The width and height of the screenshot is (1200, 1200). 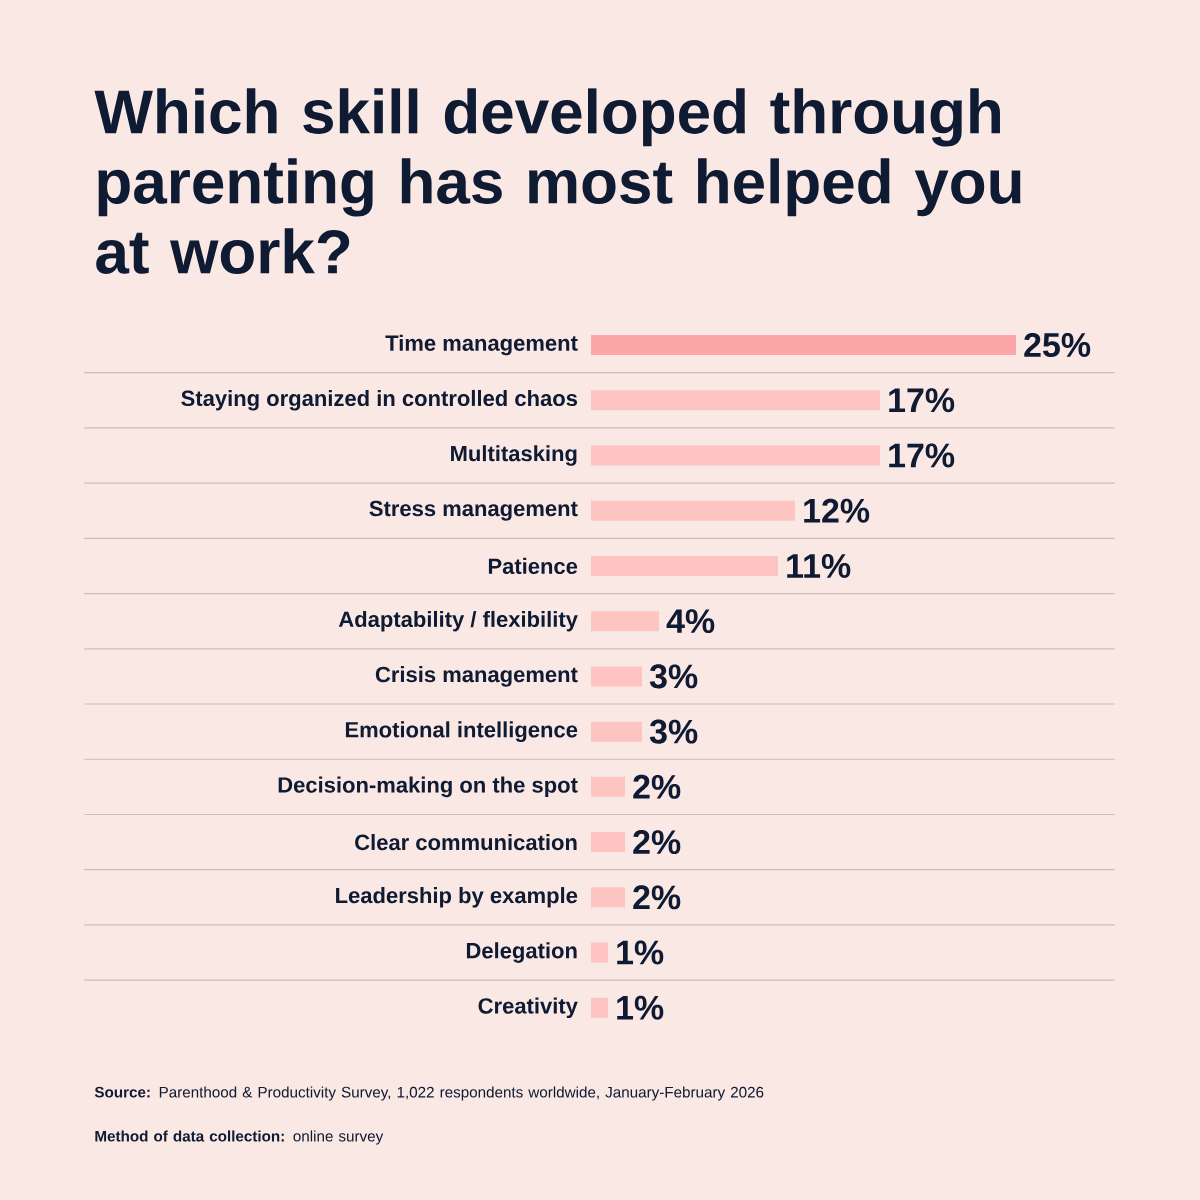 I want to click on y-tick-label: Creativity, so click(x=528, y=1008).